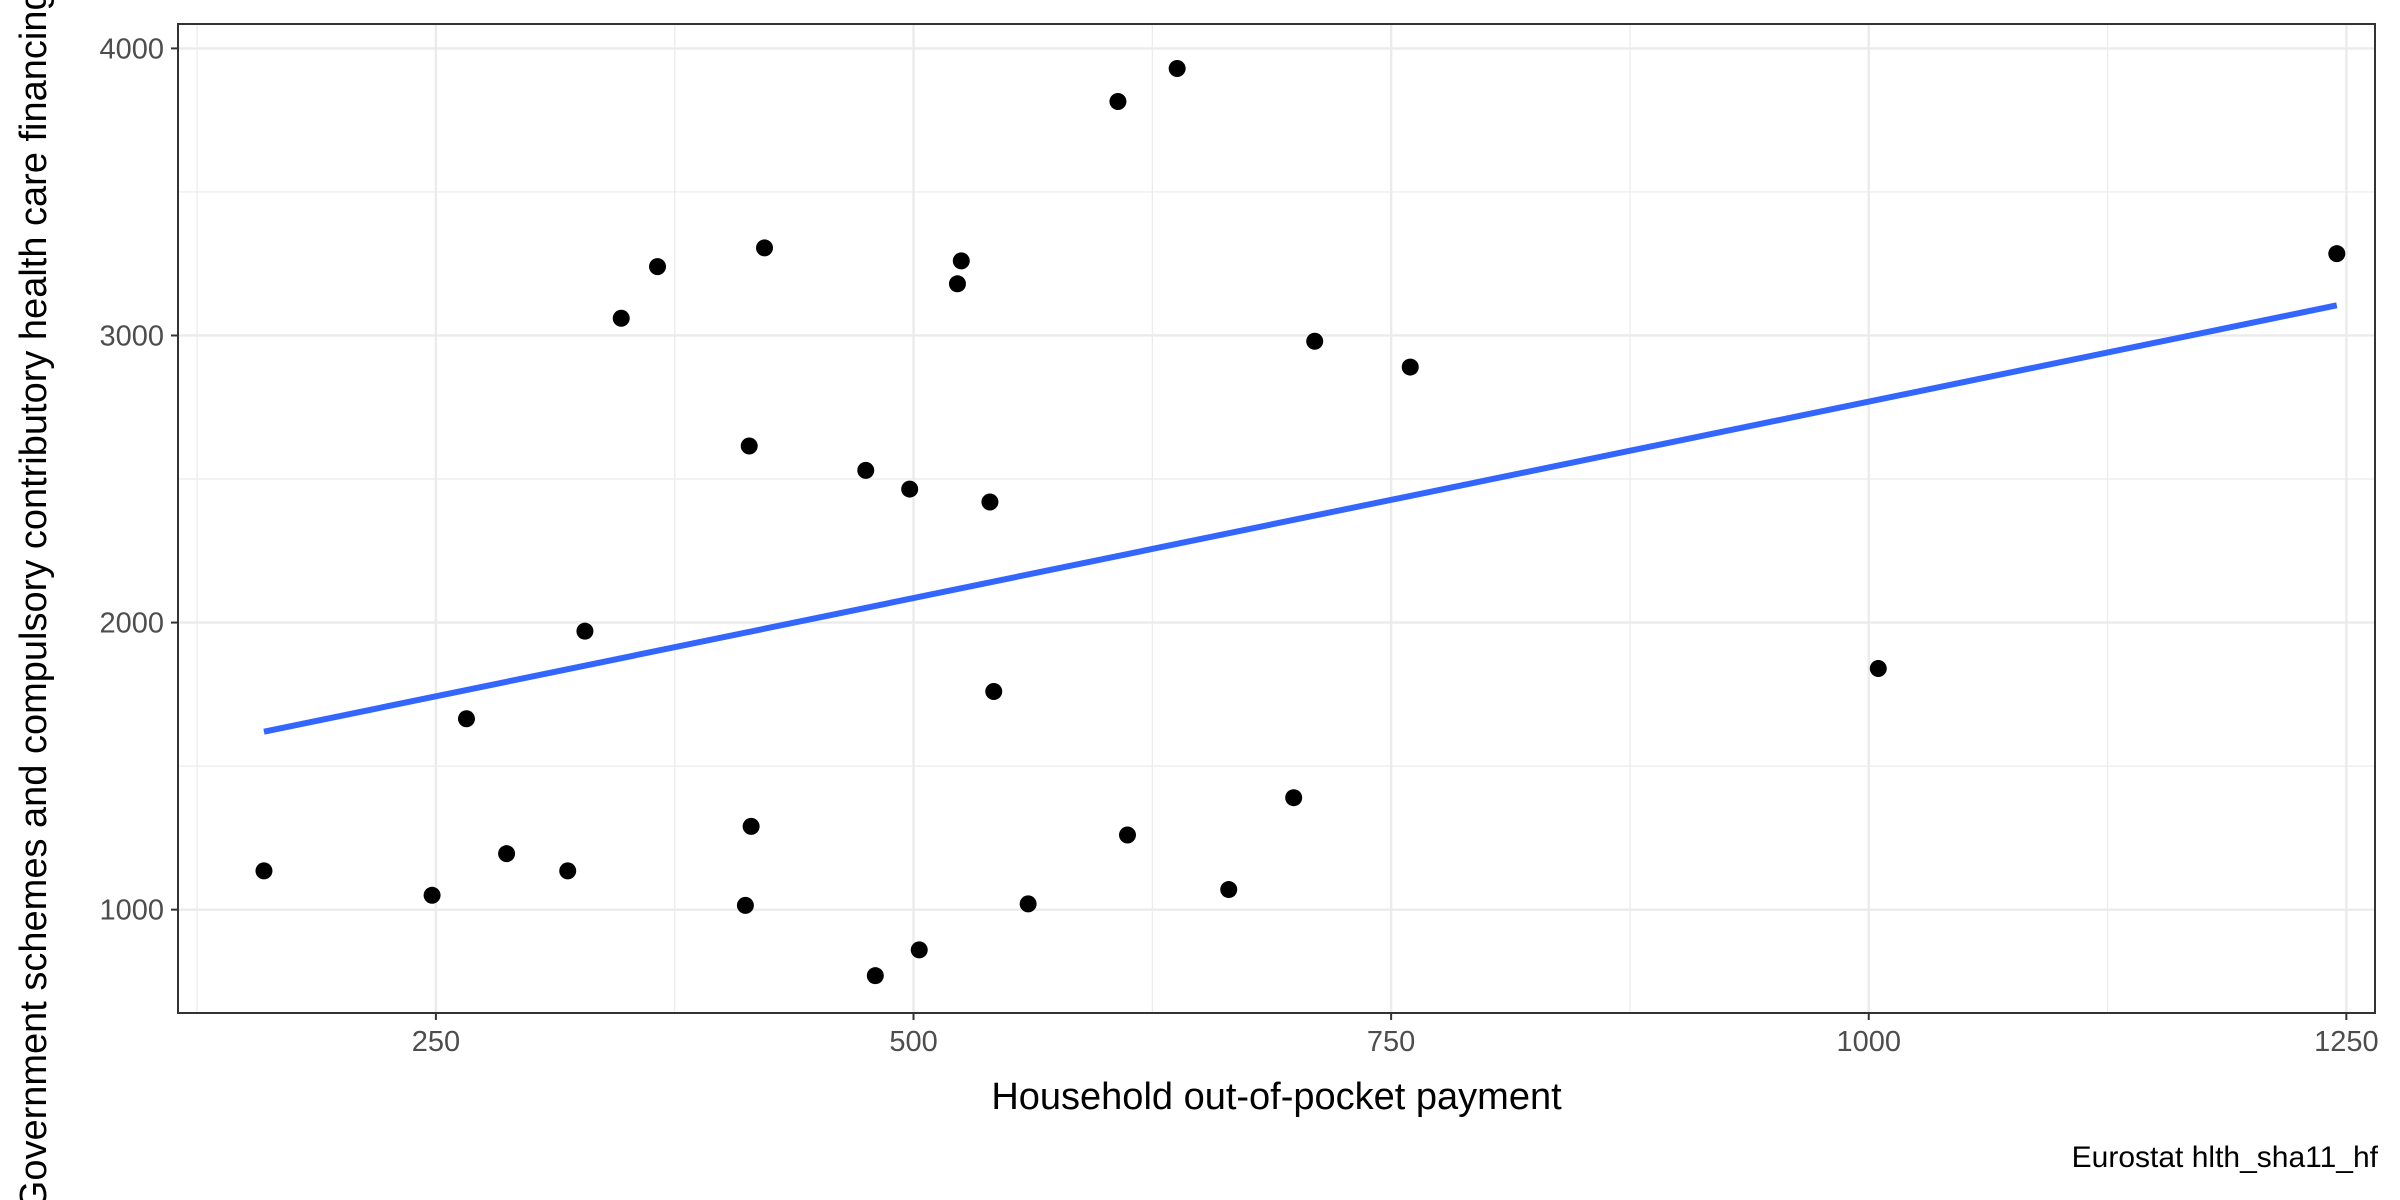 The height and width of the screenshot is (1200, 2400). I want to click on y-tick-label: 2000, so click(131, 624).